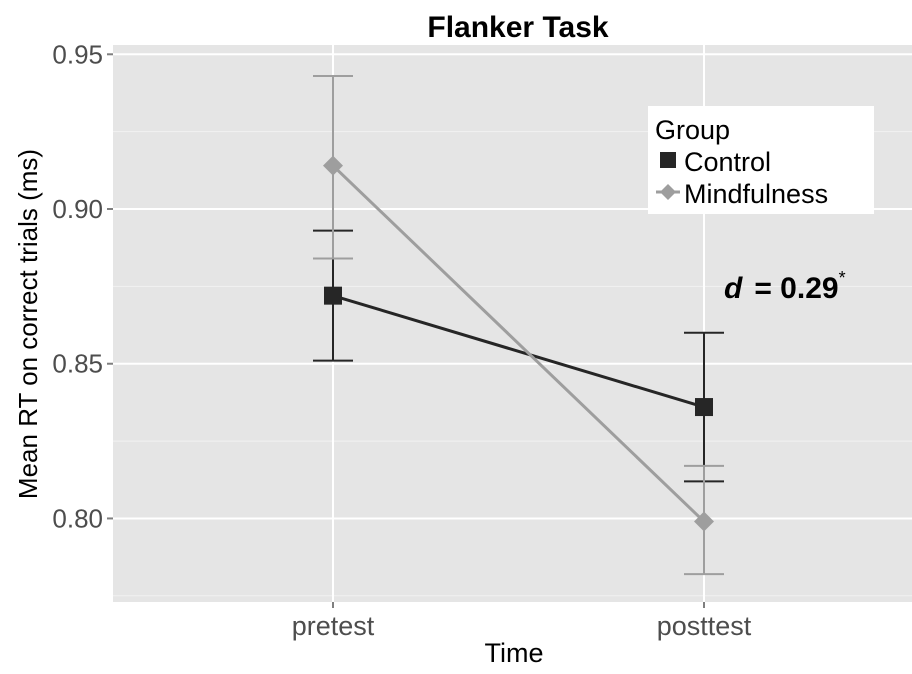 This screenshot has width=912, height=674. What do you see at coordinates (77, 518) in the screenshot?
I see `y-tick-label: 0.80` at bounding box center [77, 518].